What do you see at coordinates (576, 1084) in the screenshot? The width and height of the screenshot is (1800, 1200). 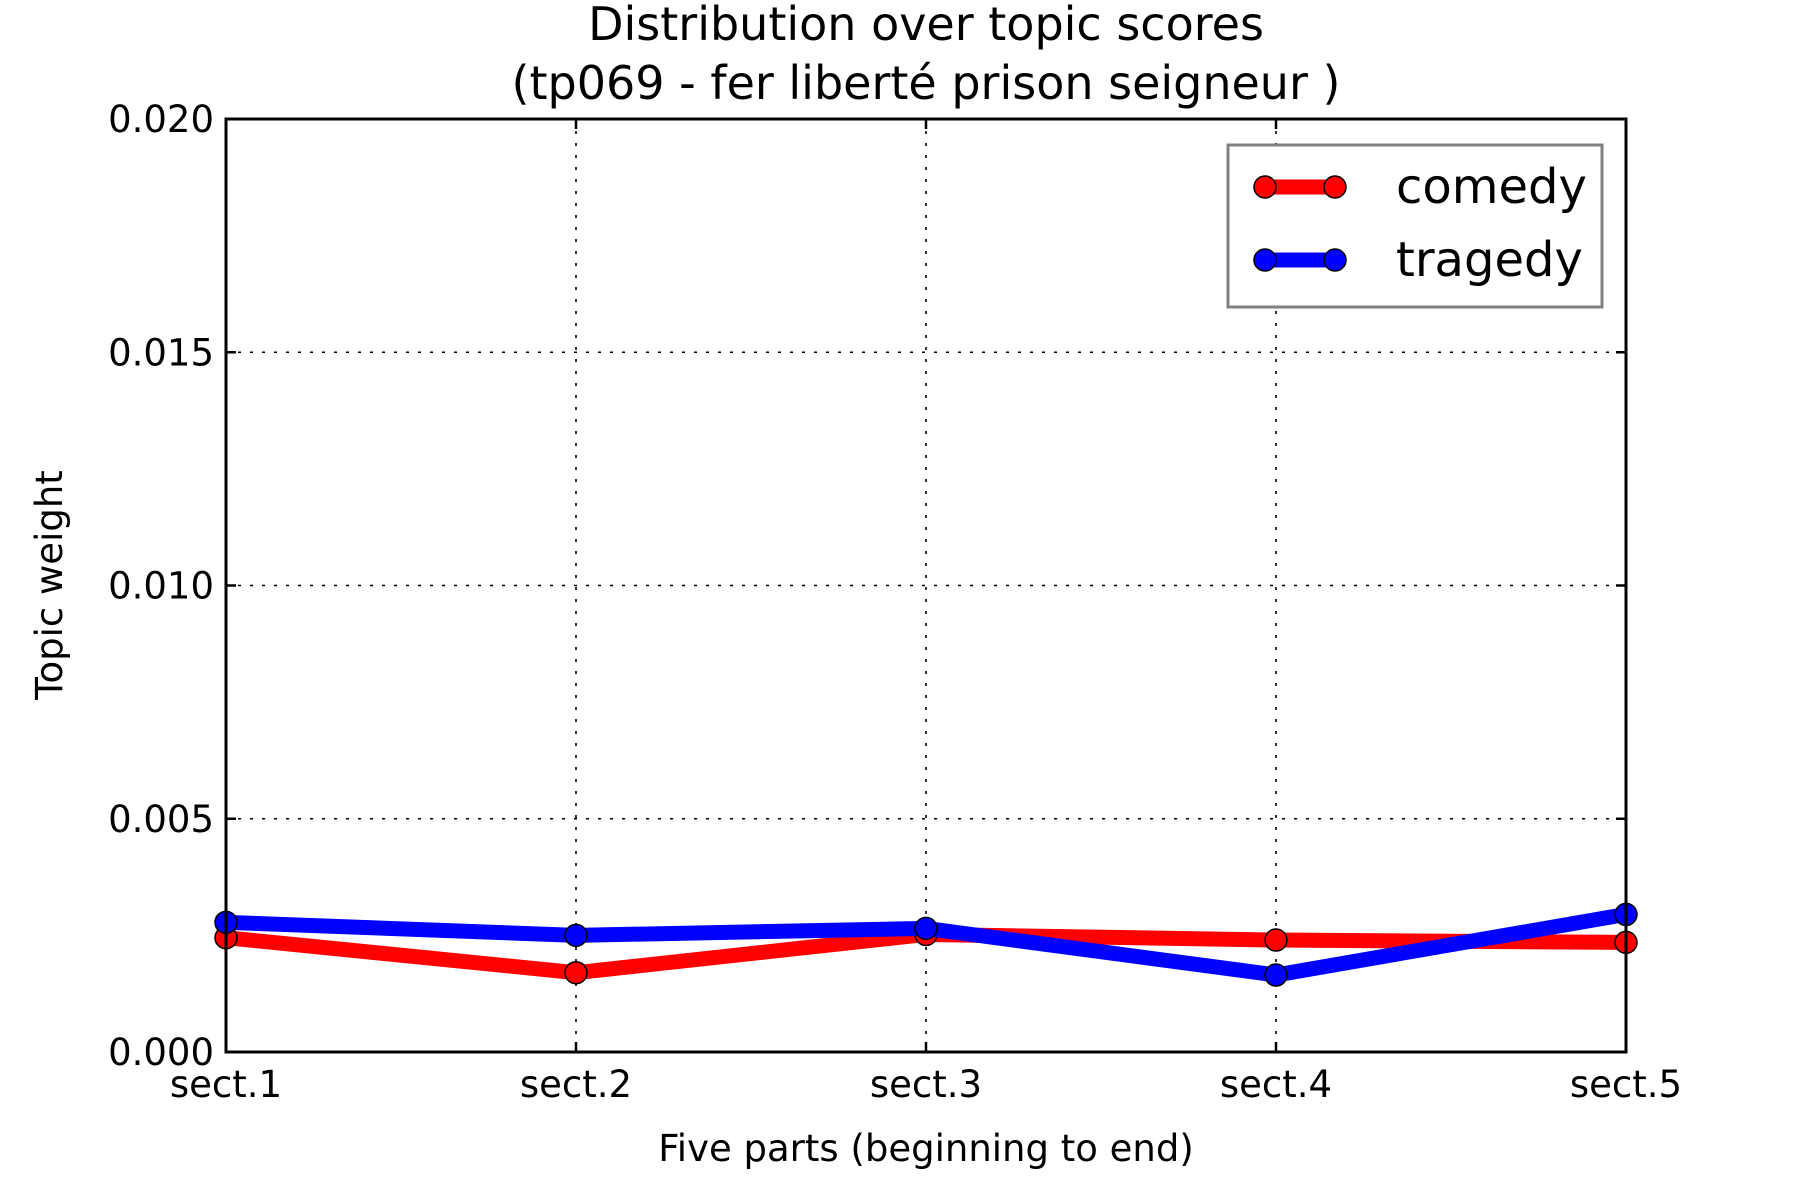 I see `x-tick-label: sect.2` at bounding box center [576, 1084].